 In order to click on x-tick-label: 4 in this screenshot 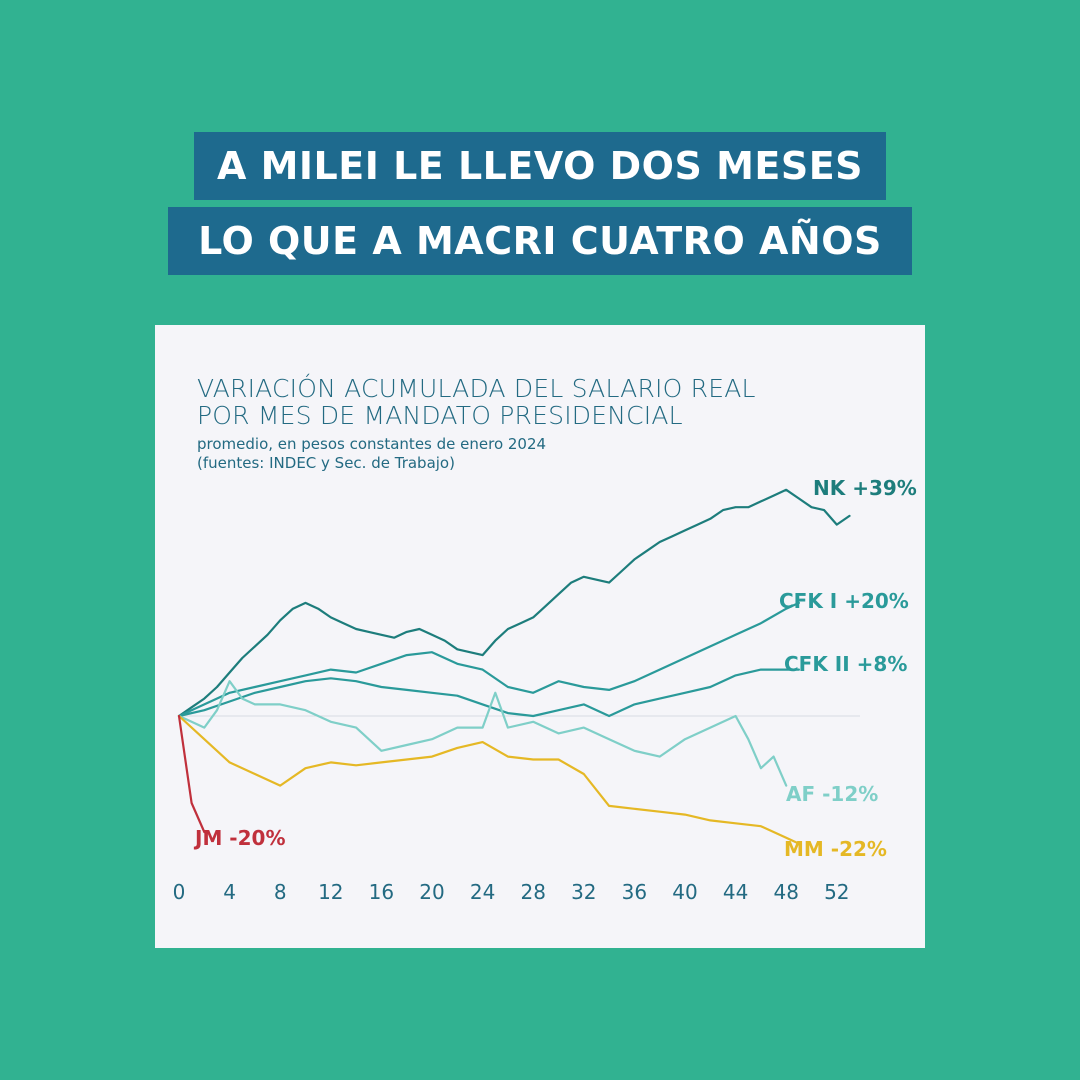, I will do `click(229, 892)`.